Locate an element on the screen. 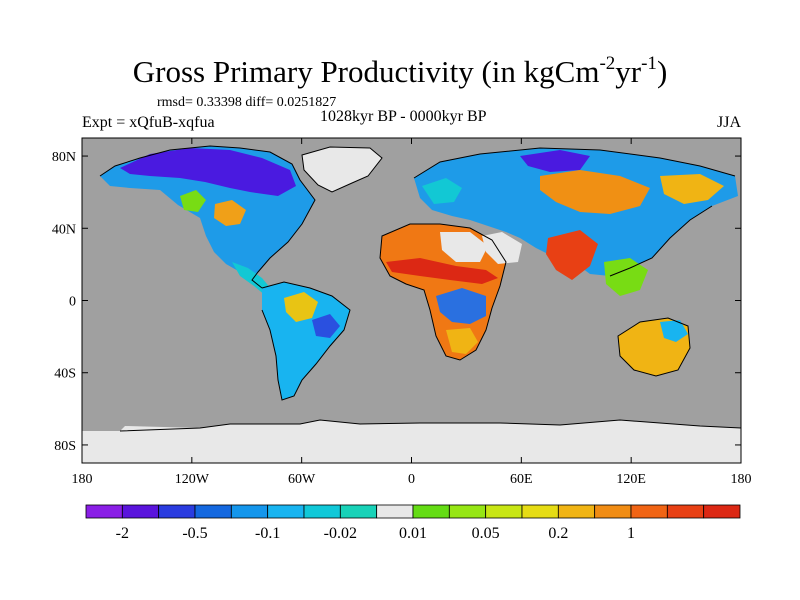  title-exponent-area: -2 is located at coordinates (607, 63).